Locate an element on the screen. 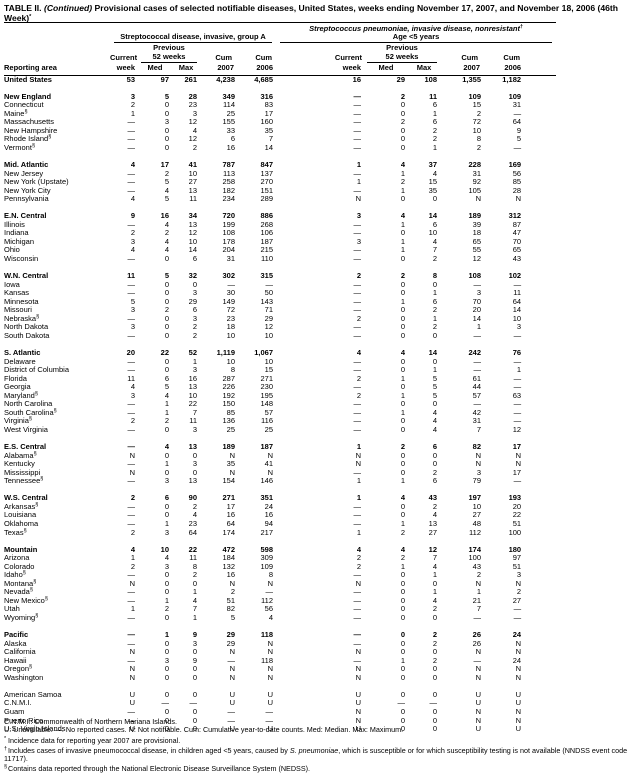 The height and width of the screenshot is (777, 640). area-cell: Florida is located at coordinates (57, 379).